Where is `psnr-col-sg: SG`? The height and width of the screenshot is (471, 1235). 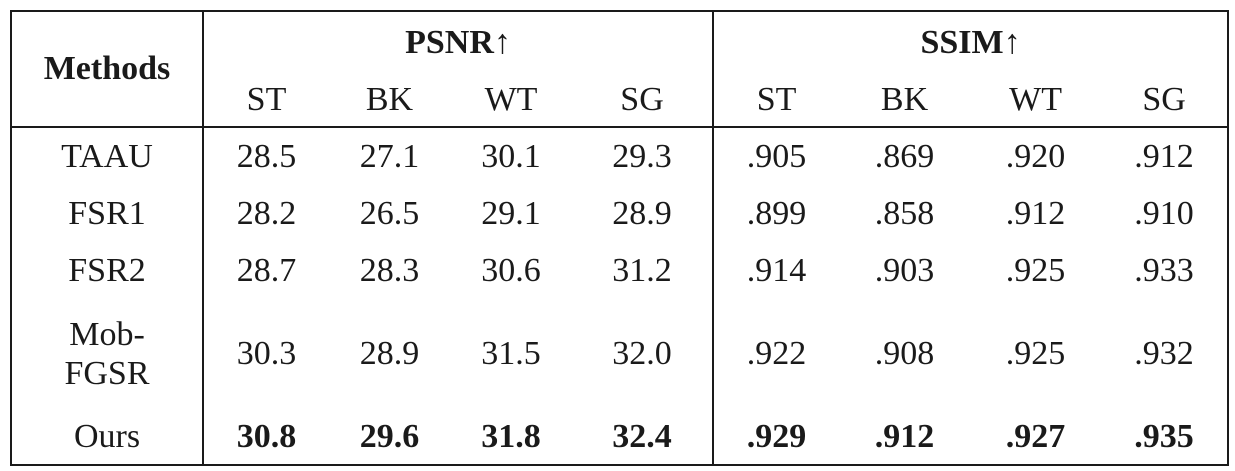 psnr-col-sg: SG is located at coordinates (643, 100).